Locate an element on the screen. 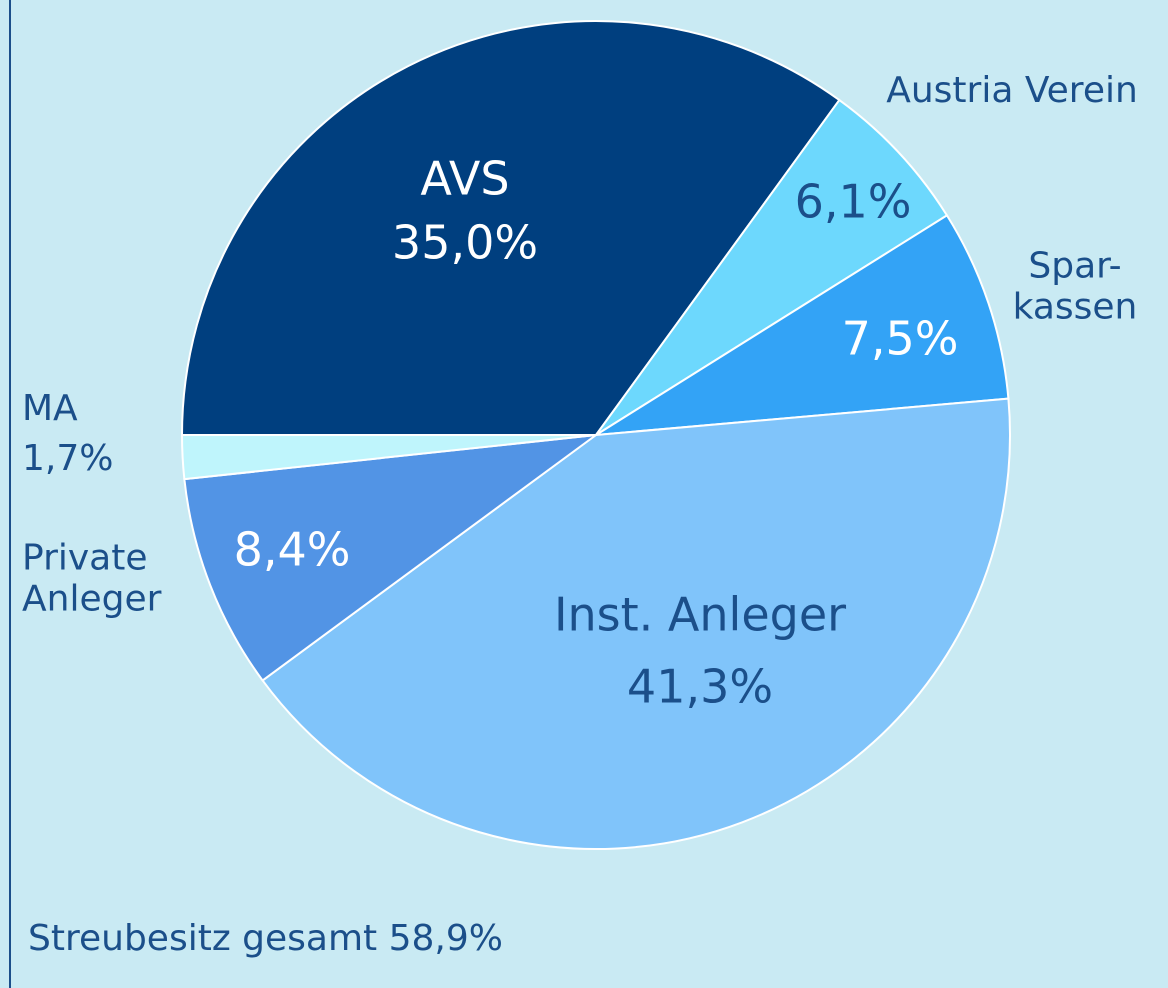  slice-value: 8,4% is located at coordinates (292, 550).